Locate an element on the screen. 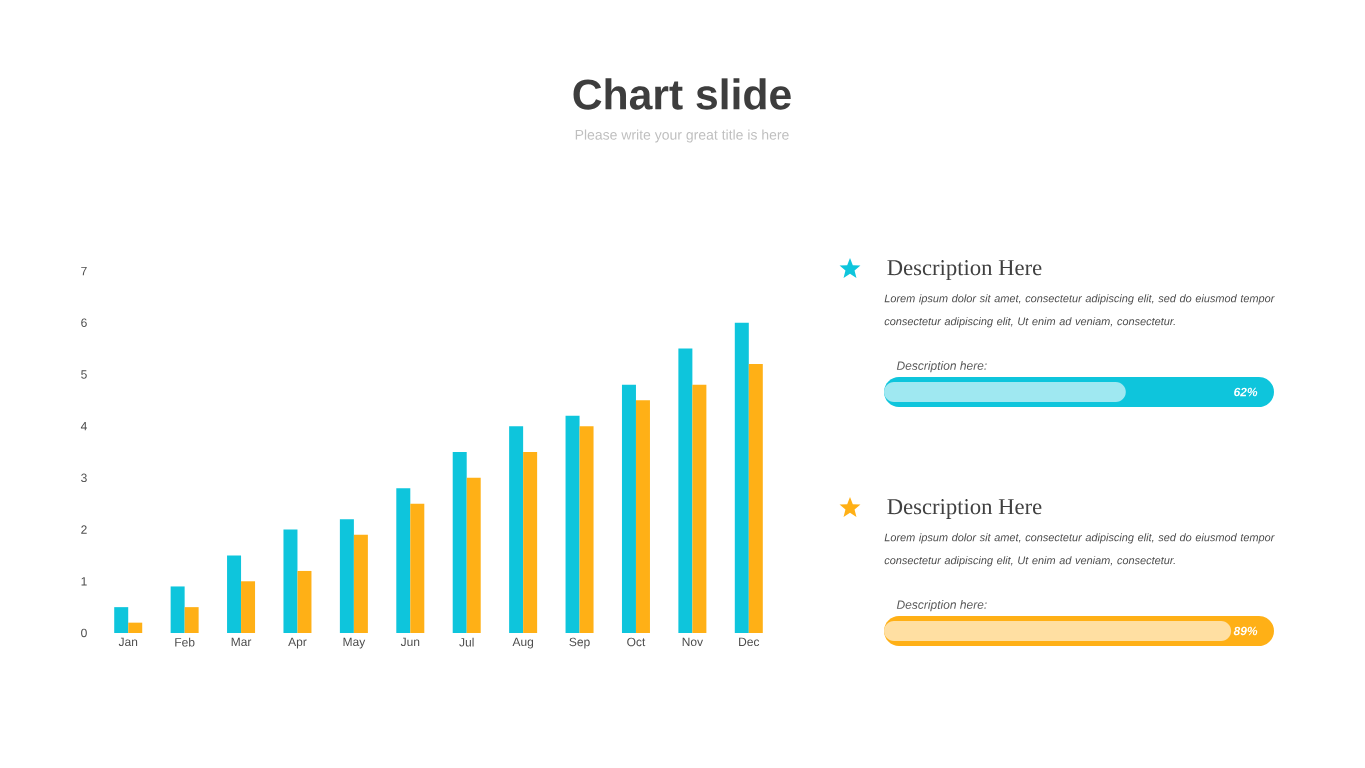  x-tick-label: Feb is located at coordinates (185, 642).